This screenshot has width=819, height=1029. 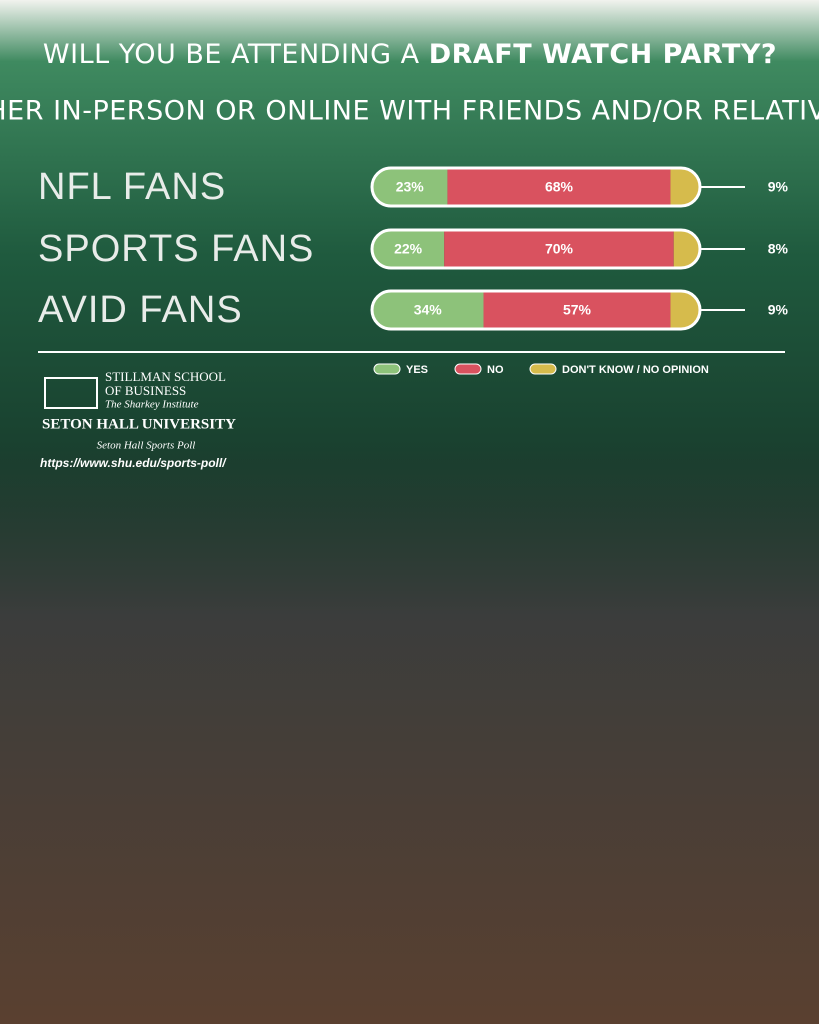 I want to click on value-label: 57%, so click(x=577, y=310).